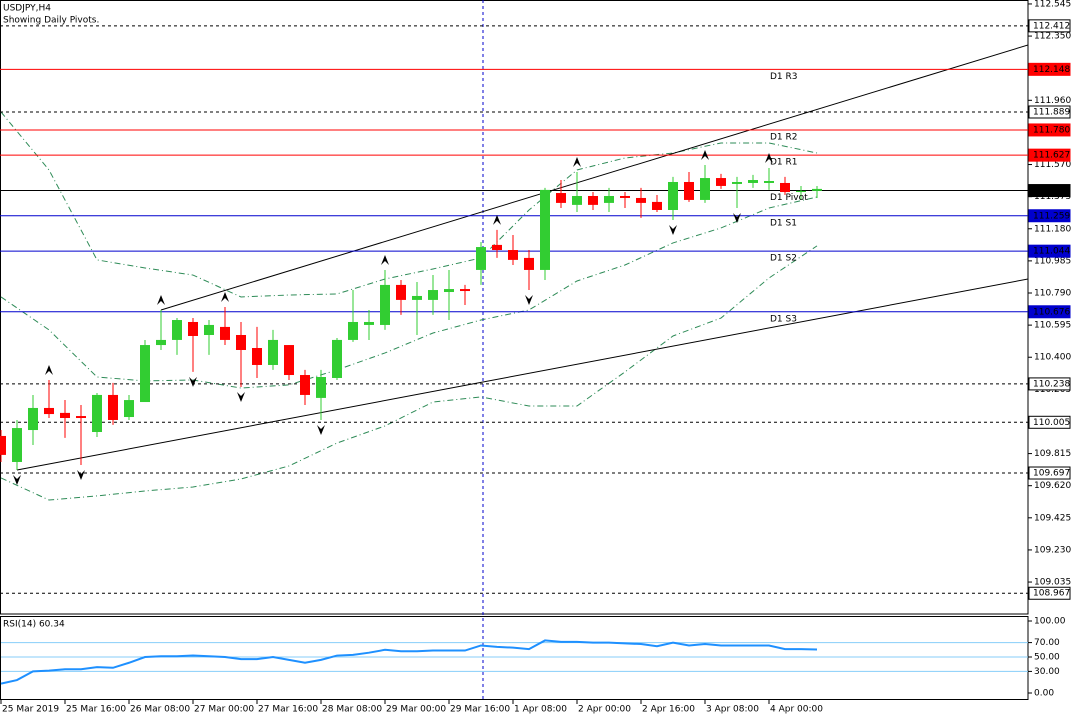 This screenshot has width=1080, height=720. What do you see at coordinates (1052, 197) in the screenshot?
I see `y-tick-label: 111.375` at bounding box center [1052, 197].